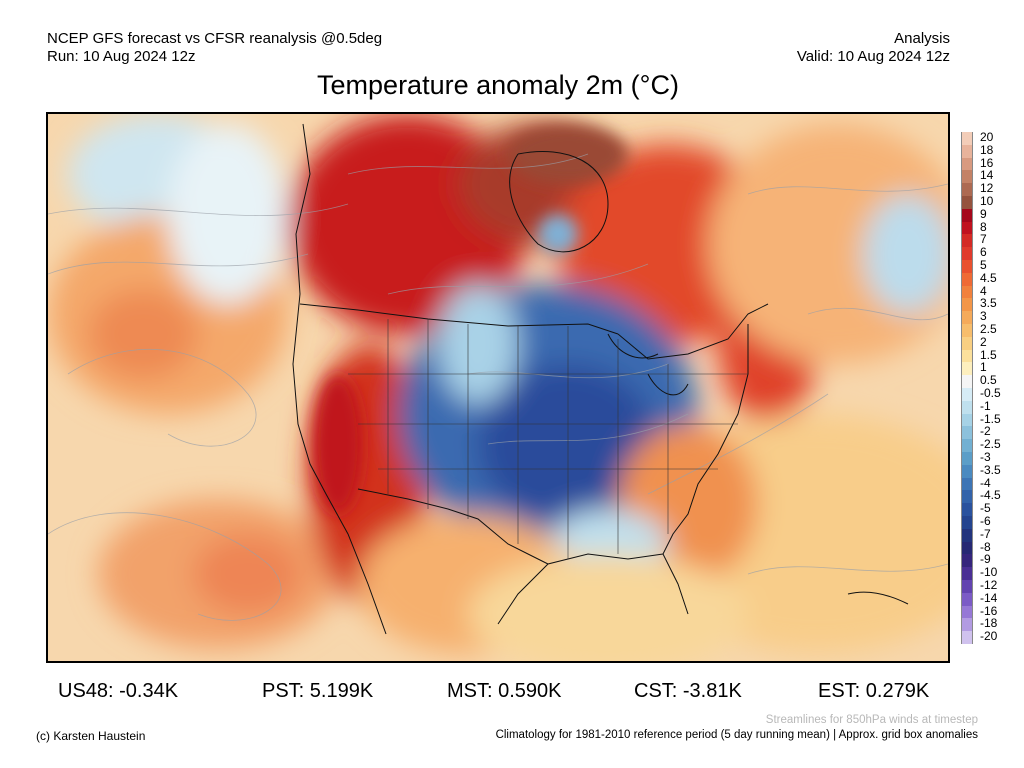 Image resolution: width=1024 pixels, height=768 pixels. I want to click on colorbar-label: 0.5, so click(988, 380).